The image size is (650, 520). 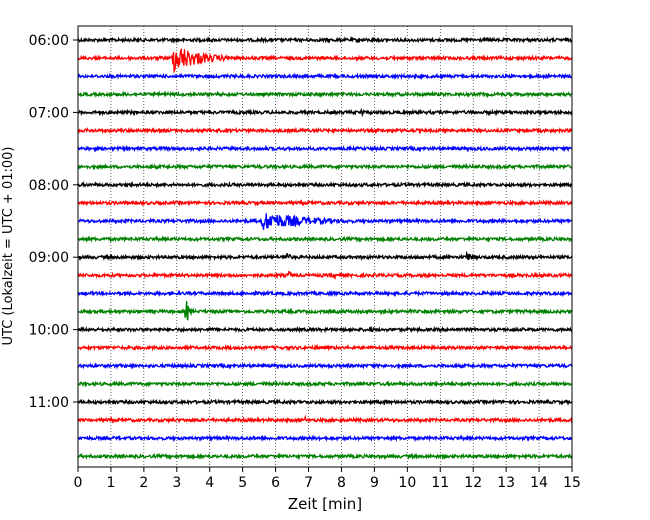 I want to click on y-tick-label: 07:00, so click(x=49, y=113).